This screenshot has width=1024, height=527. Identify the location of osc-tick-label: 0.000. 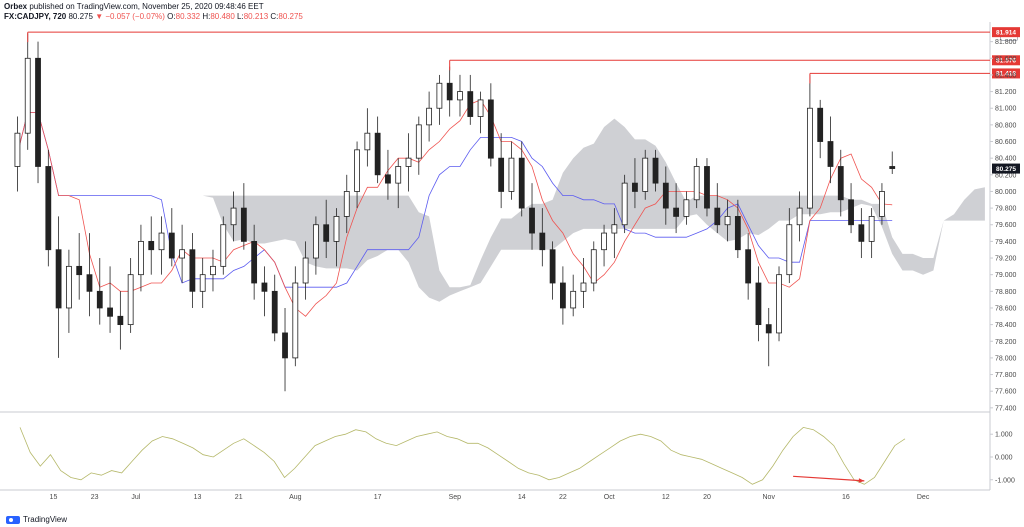
(1004, 457).